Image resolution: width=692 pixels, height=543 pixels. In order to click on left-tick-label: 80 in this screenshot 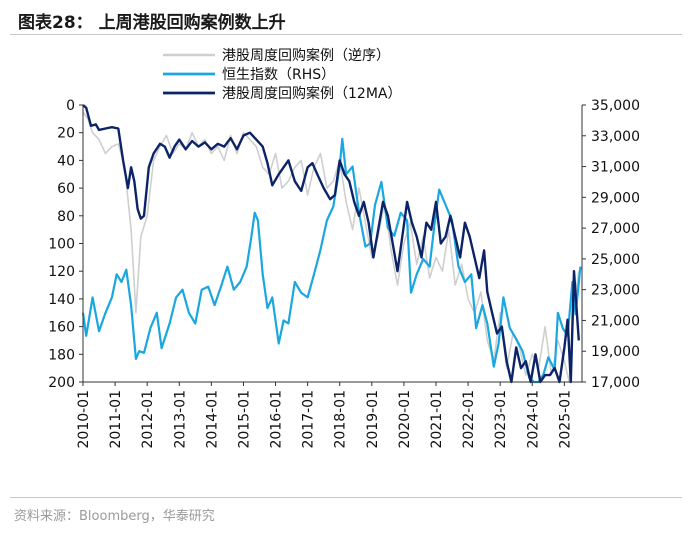, I will do `click(66, 217)`.